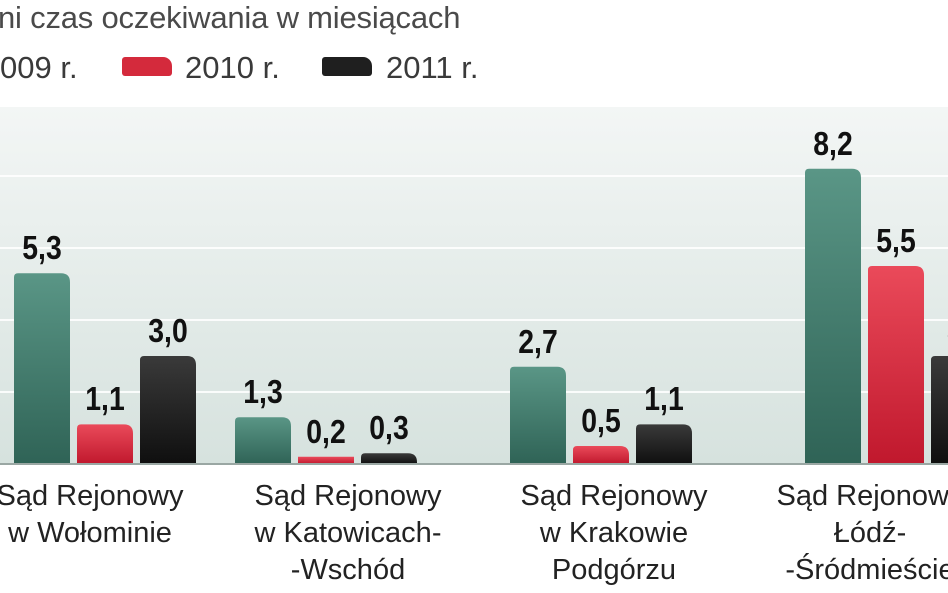 This screenshot has width=948, height=593. What do you see at coordinates (348, 570) in the screenshot?
I see `category-label-line: -Wschód` at bounding box center [348, 570].